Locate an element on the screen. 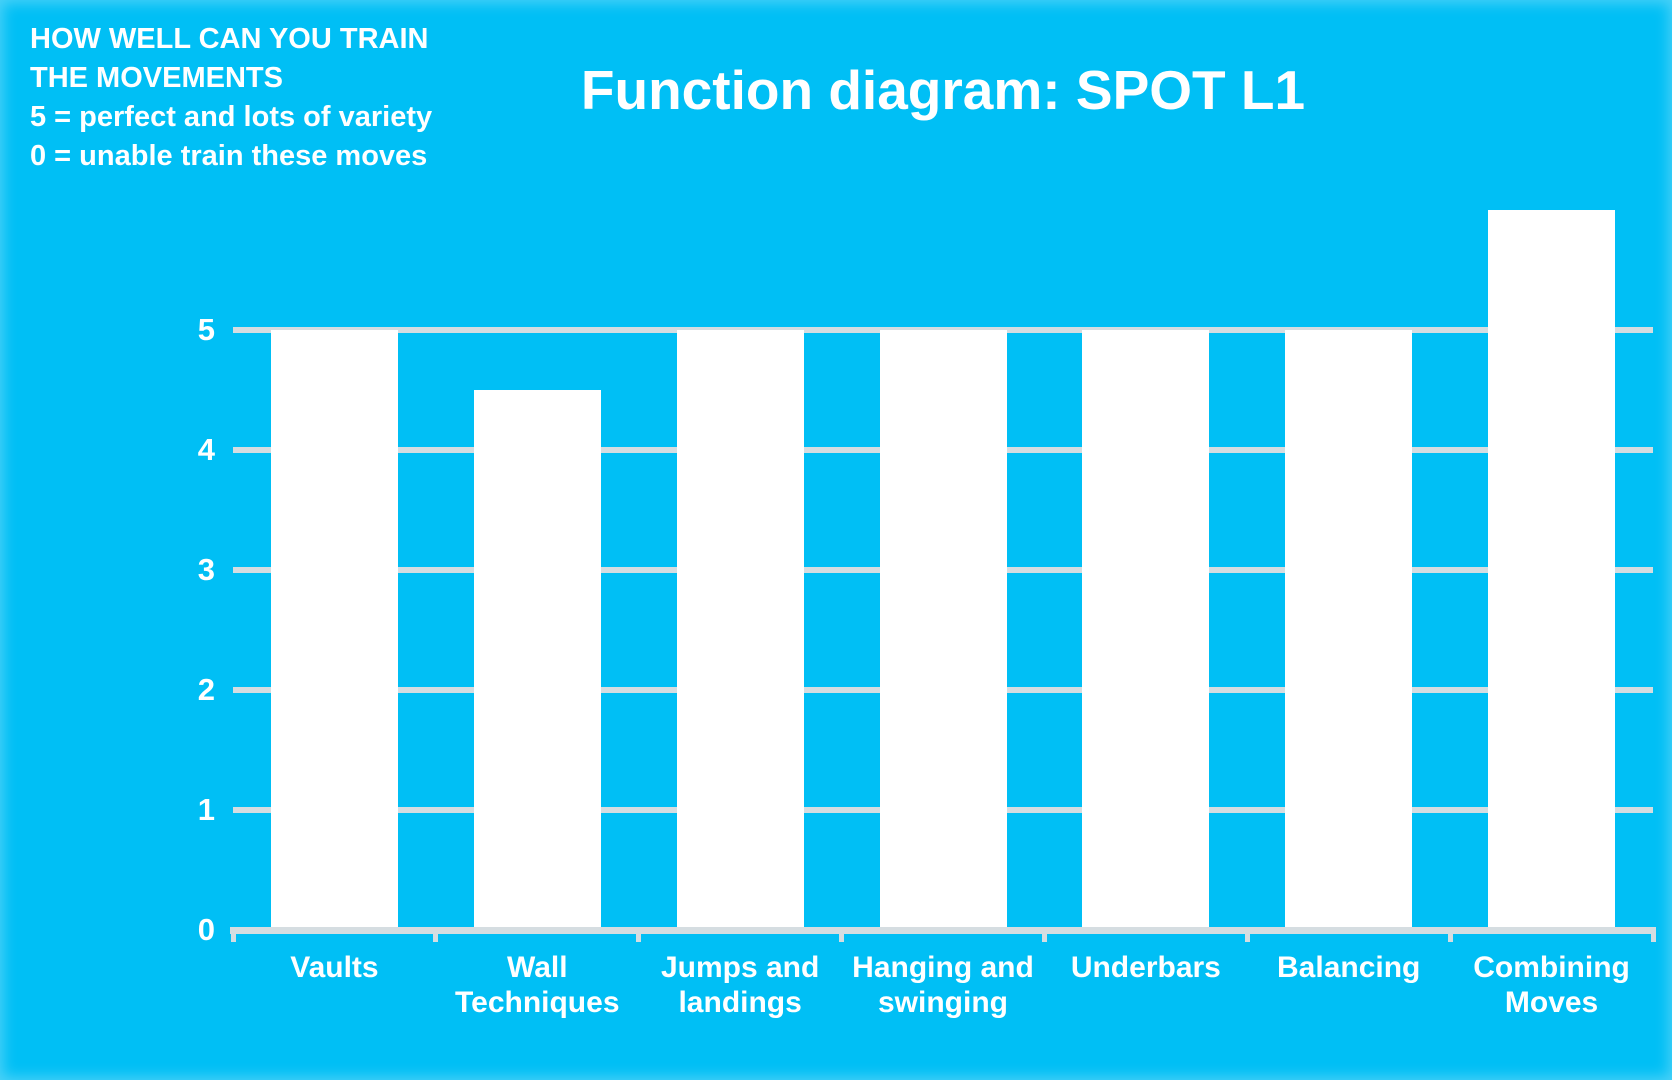 This screenshot has width=1672, height=1080. annotation-line-3: 5 = perfect and lots of variety is located at coordinates (231, 117).